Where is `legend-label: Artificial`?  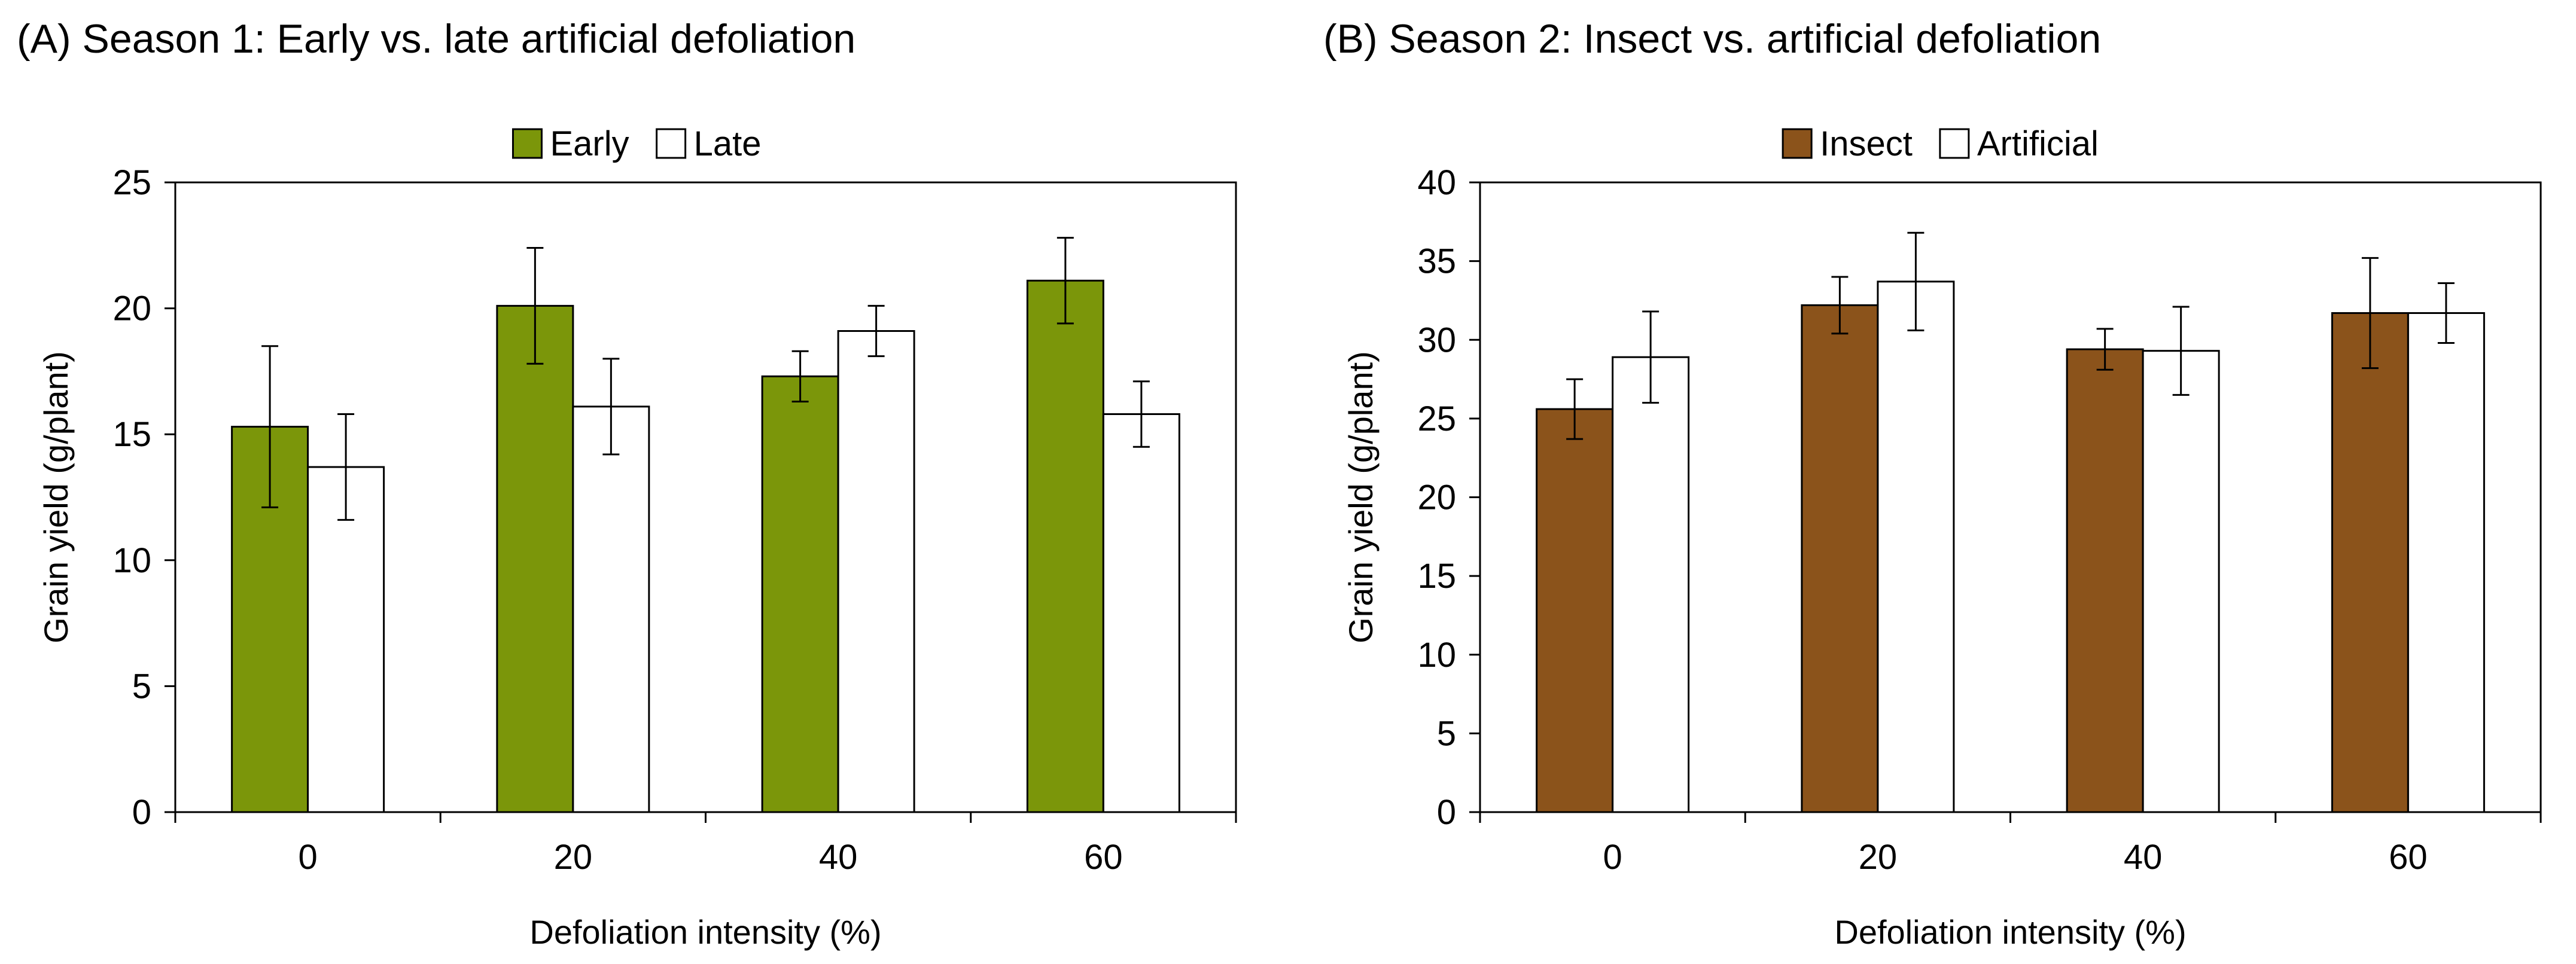
legend-label: Artificial is located at coordinates (2038, 143).